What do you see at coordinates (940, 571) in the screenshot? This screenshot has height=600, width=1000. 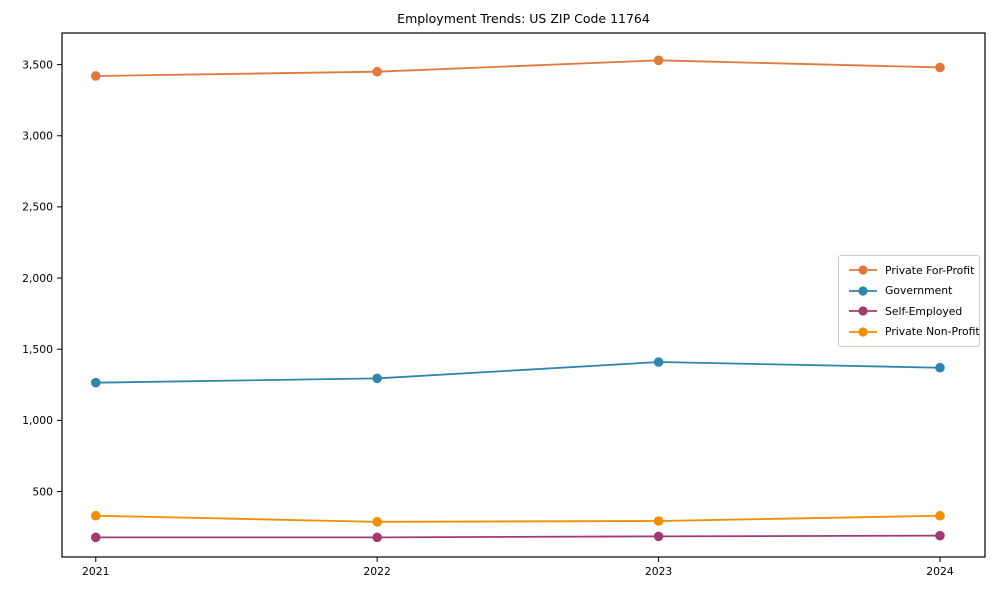 I see `x-tick-label: 2024` at bounding box center [940, 571].